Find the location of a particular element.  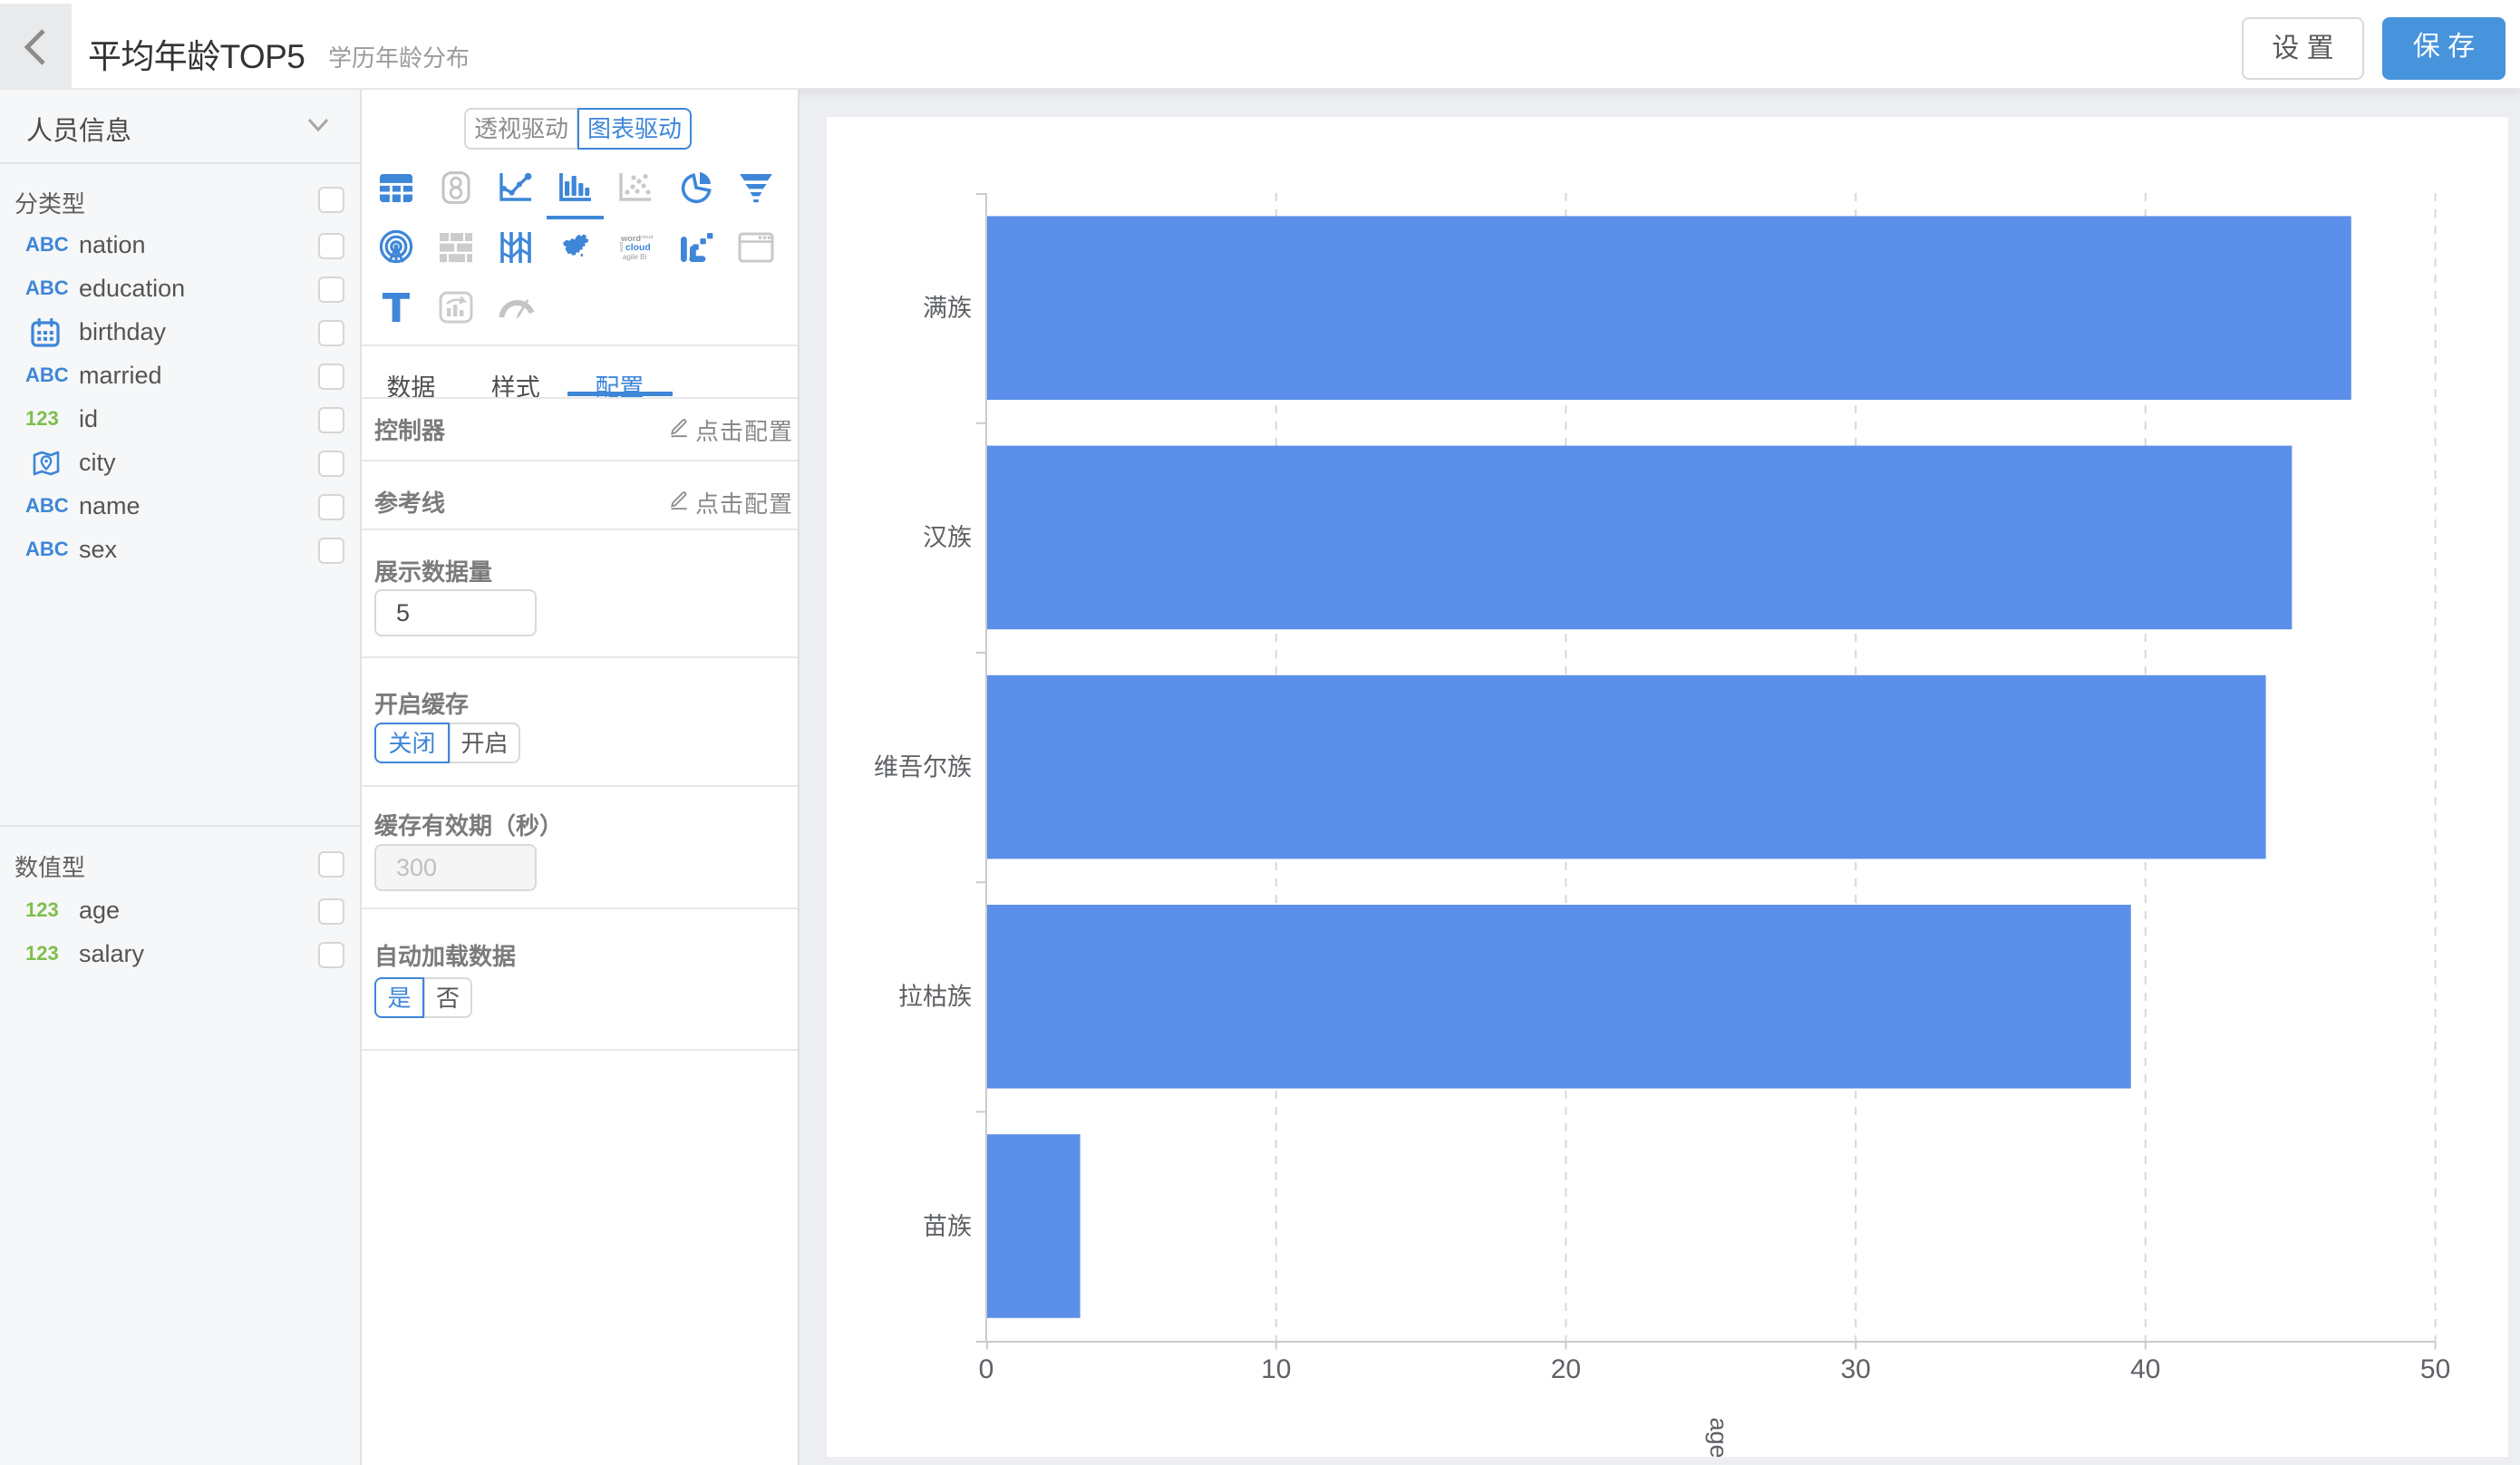

svg-text: 满族 is located at coordinates (948, 308).